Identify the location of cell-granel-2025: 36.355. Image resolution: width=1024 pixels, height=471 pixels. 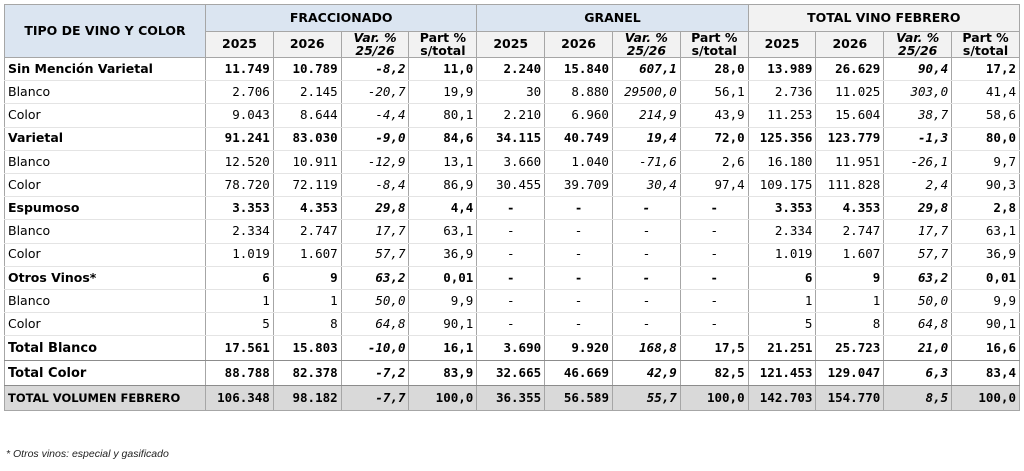
(511, 398).